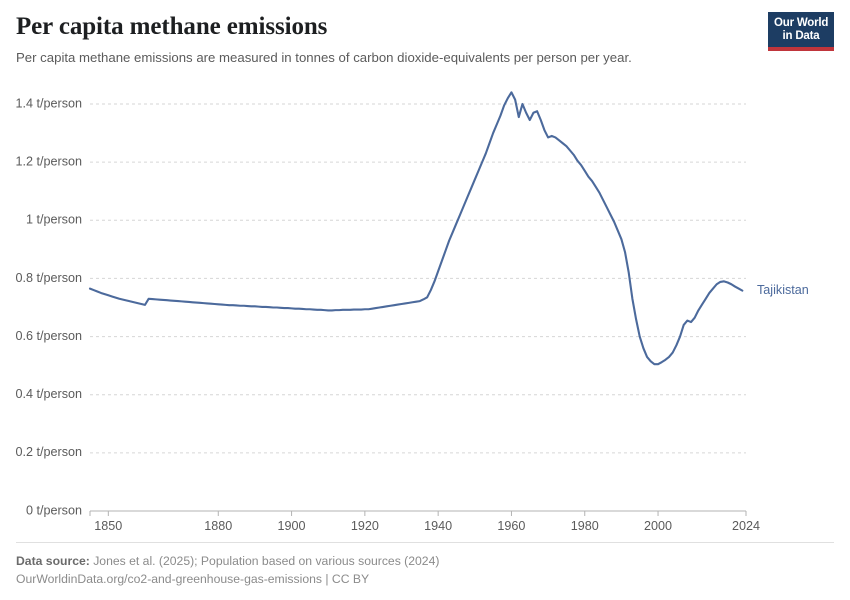 The image size is (850, 600). What do you see at coordinates (48, 336) in the screenshot?
I see `y-axis-tick-label: 0.6 t/person` at bounding box center [48, 336].